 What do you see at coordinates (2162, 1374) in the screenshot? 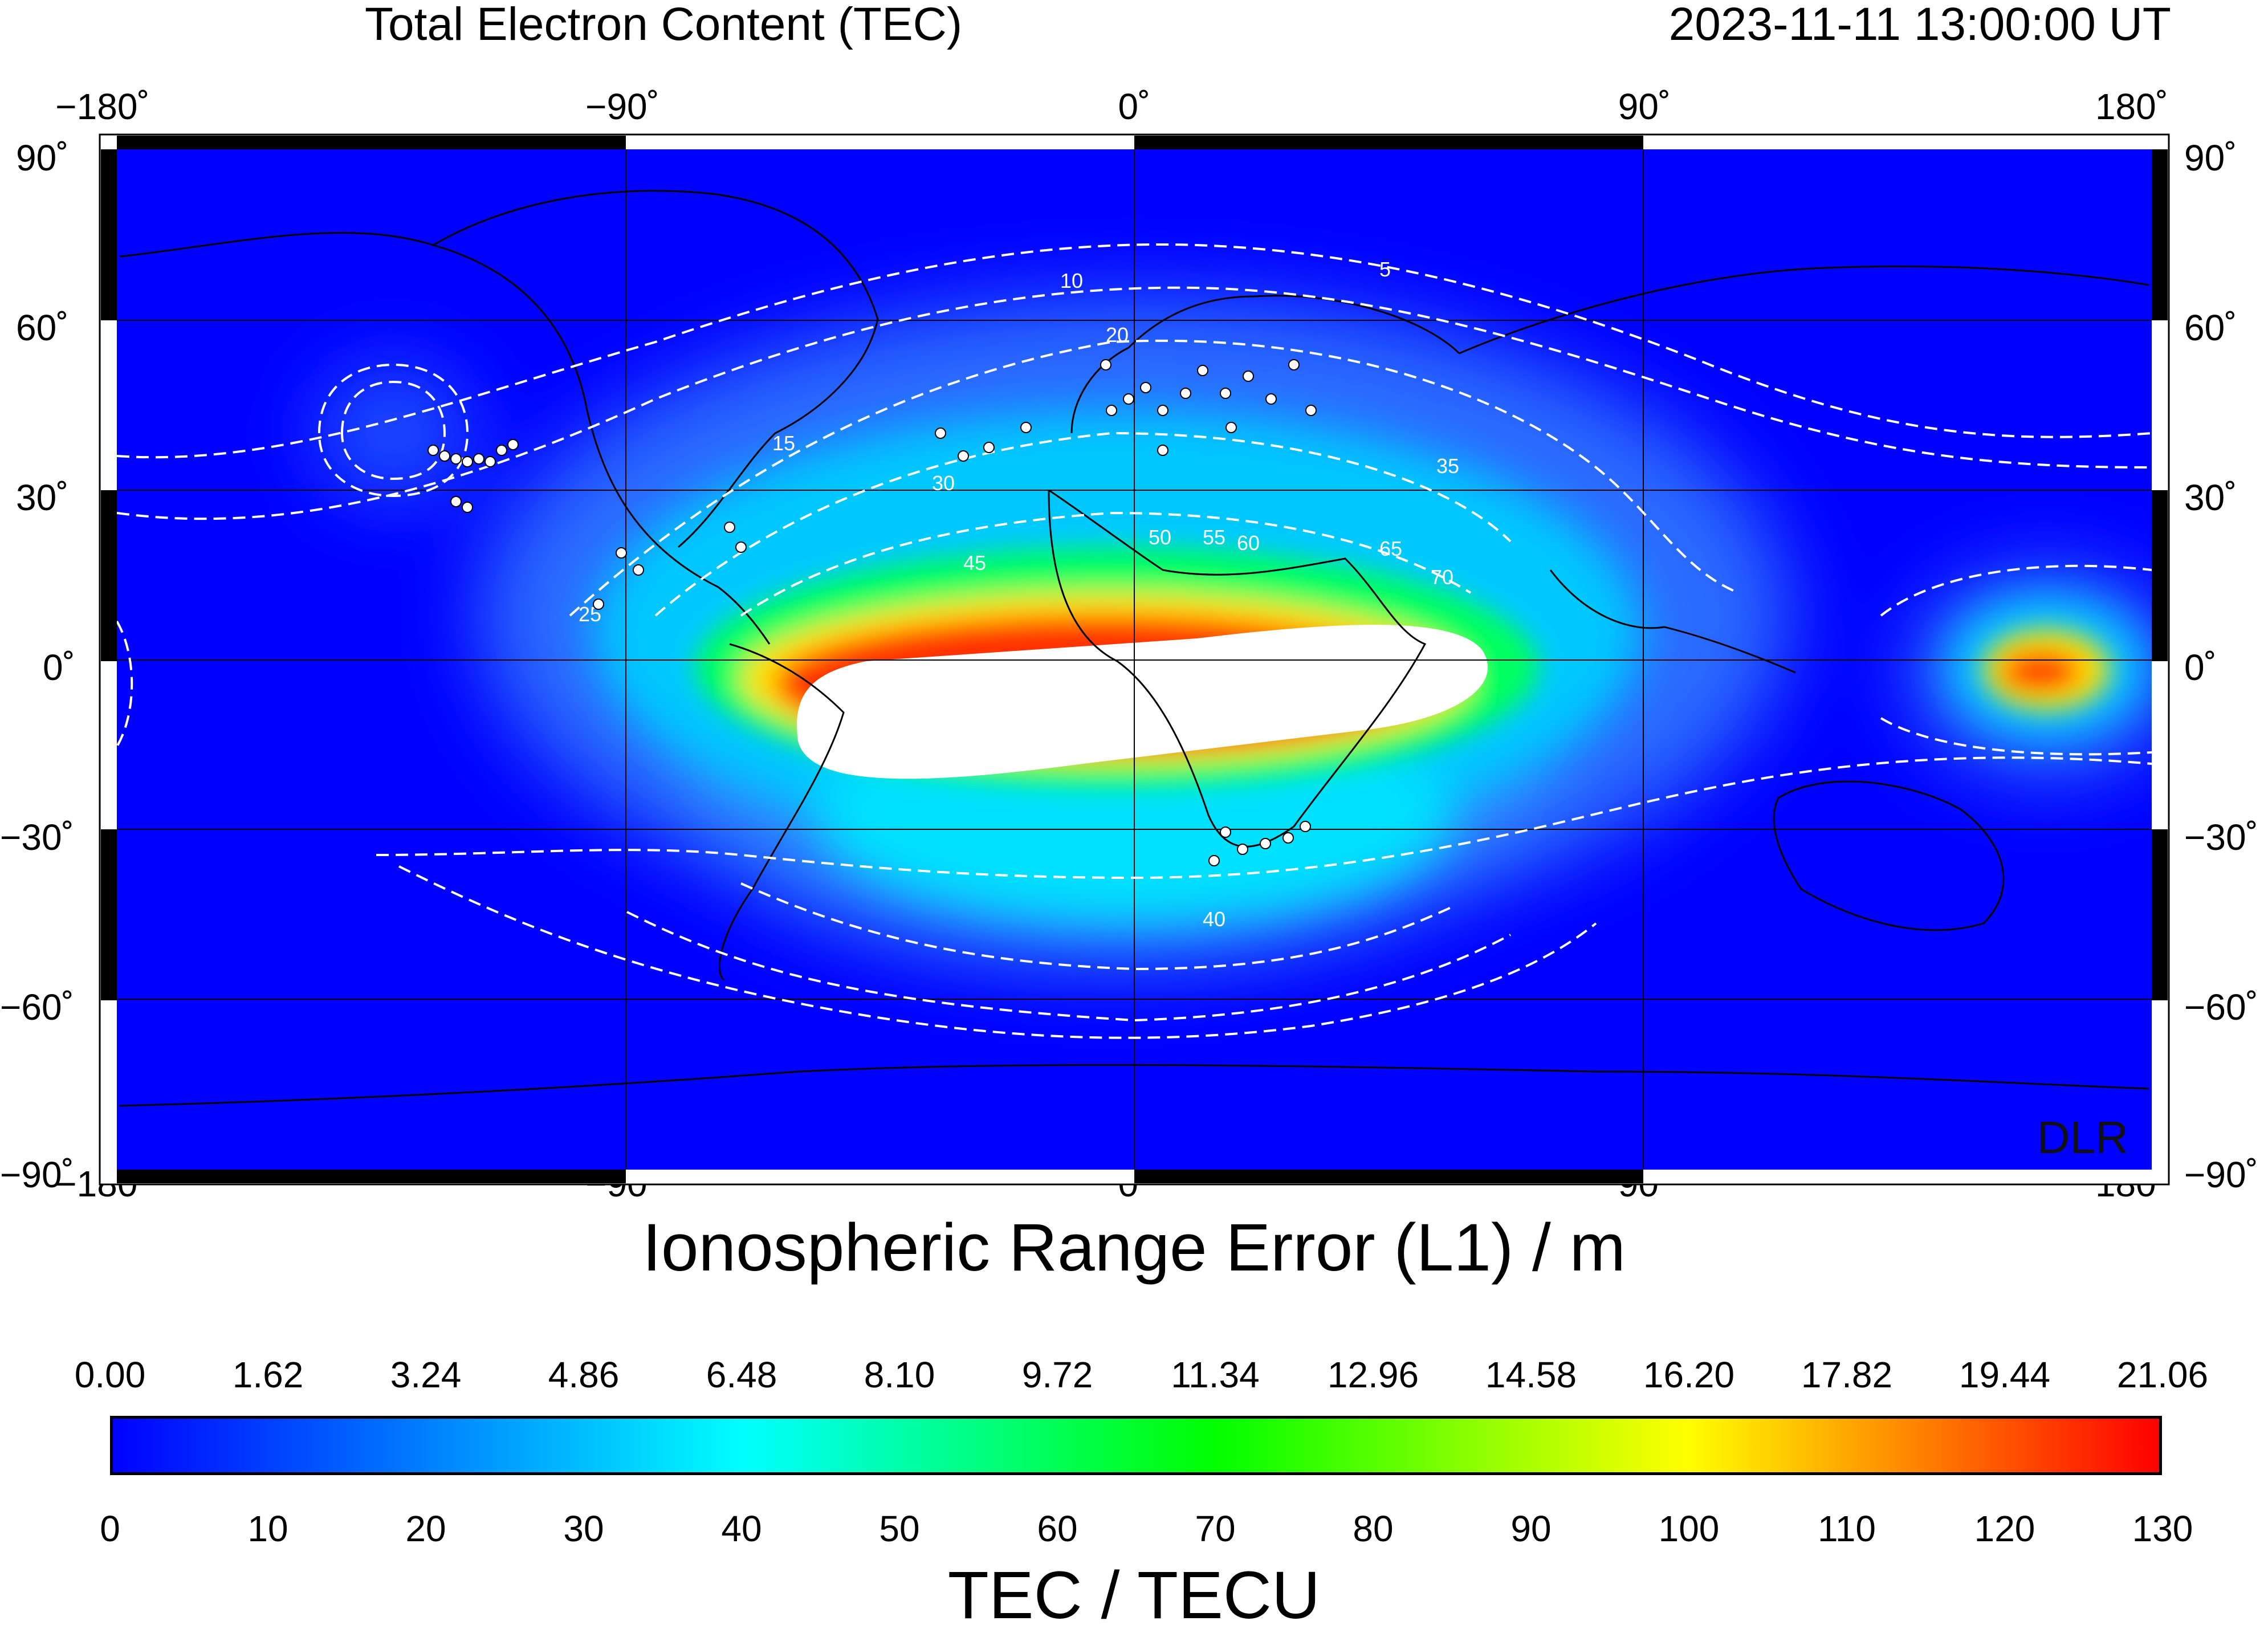
I see `range-error-tick-13: 21.06` at bounding box center [2162, 1374].